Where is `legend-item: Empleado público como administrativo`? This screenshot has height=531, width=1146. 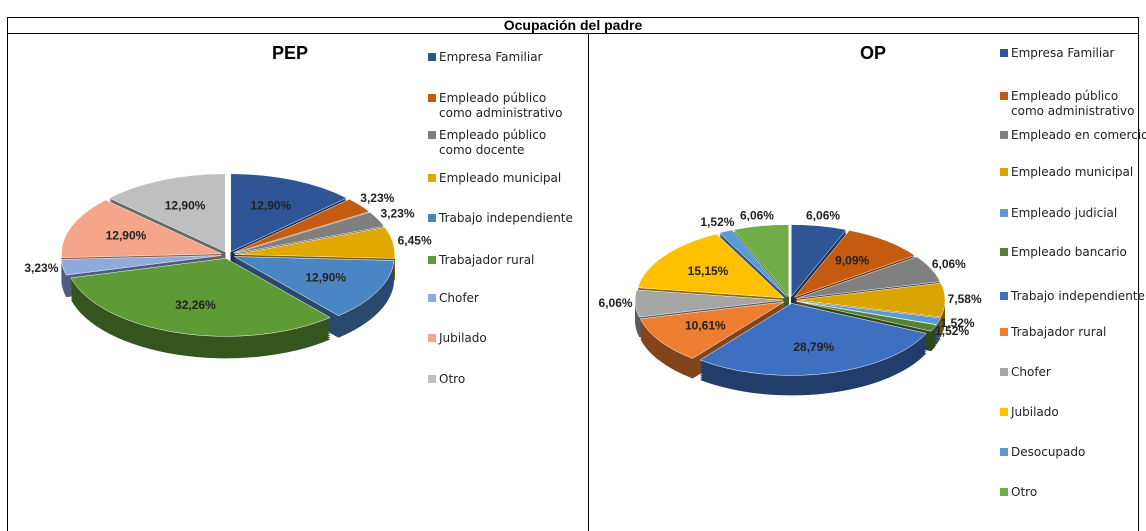
legend-item: Empleado público como administrativo is located at coordinates (1073, 104).